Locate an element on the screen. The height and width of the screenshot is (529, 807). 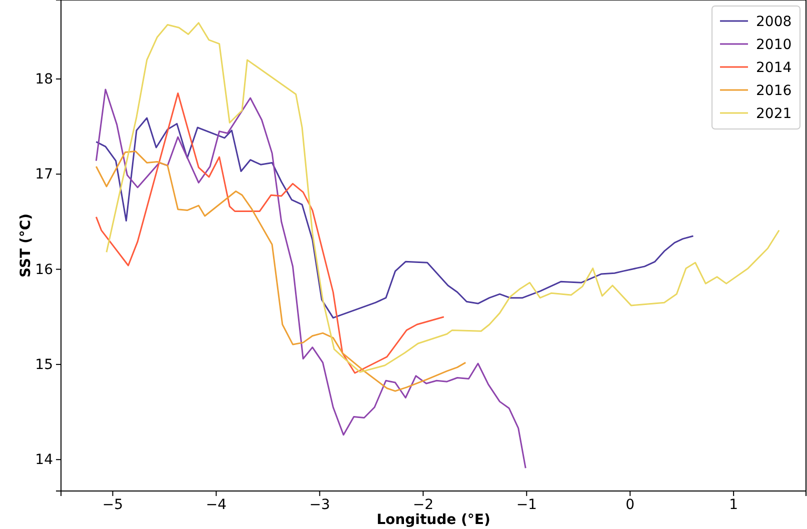
y-tick-label: 14 is located at coordinates (44, 460).